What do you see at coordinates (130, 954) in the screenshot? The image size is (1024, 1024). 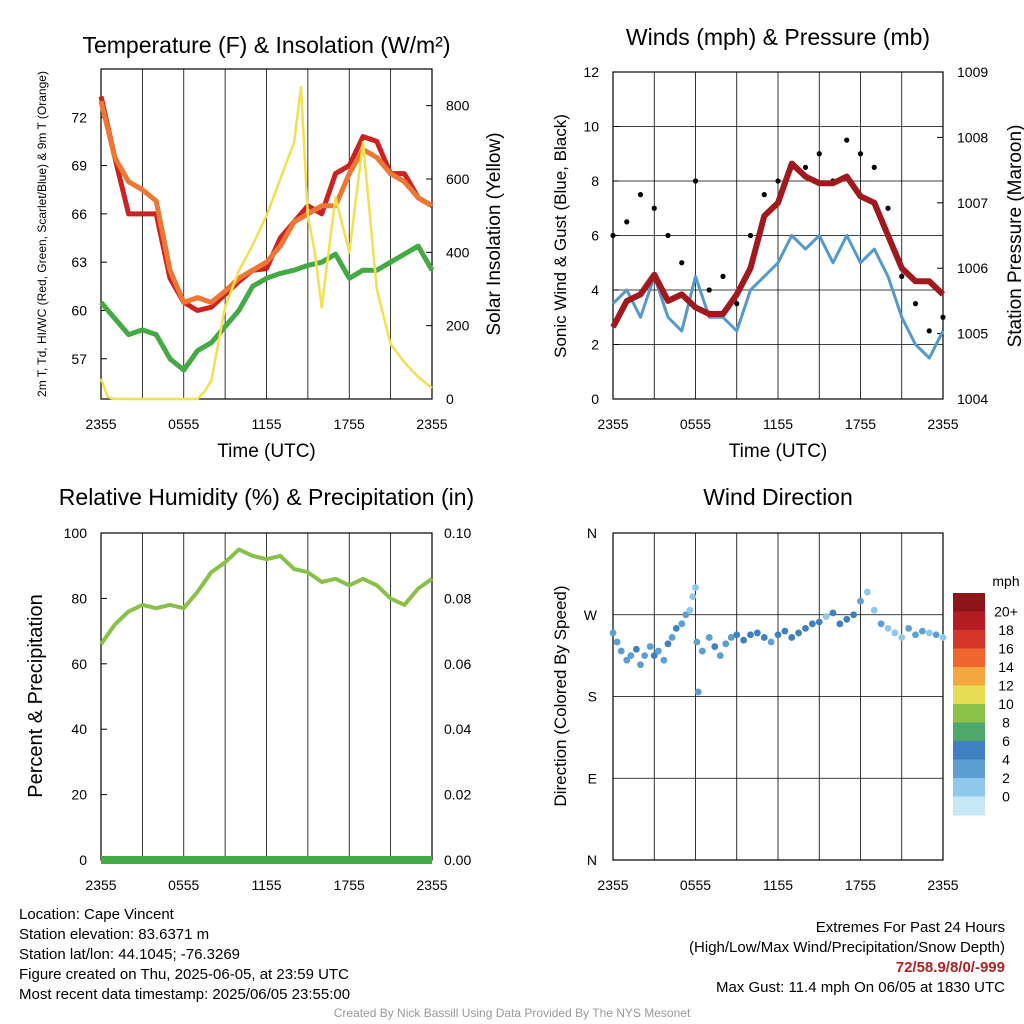 I see `station-latlon: Station lat/lon: 44.1045; -76.3269` at bounding box center [130, 954].